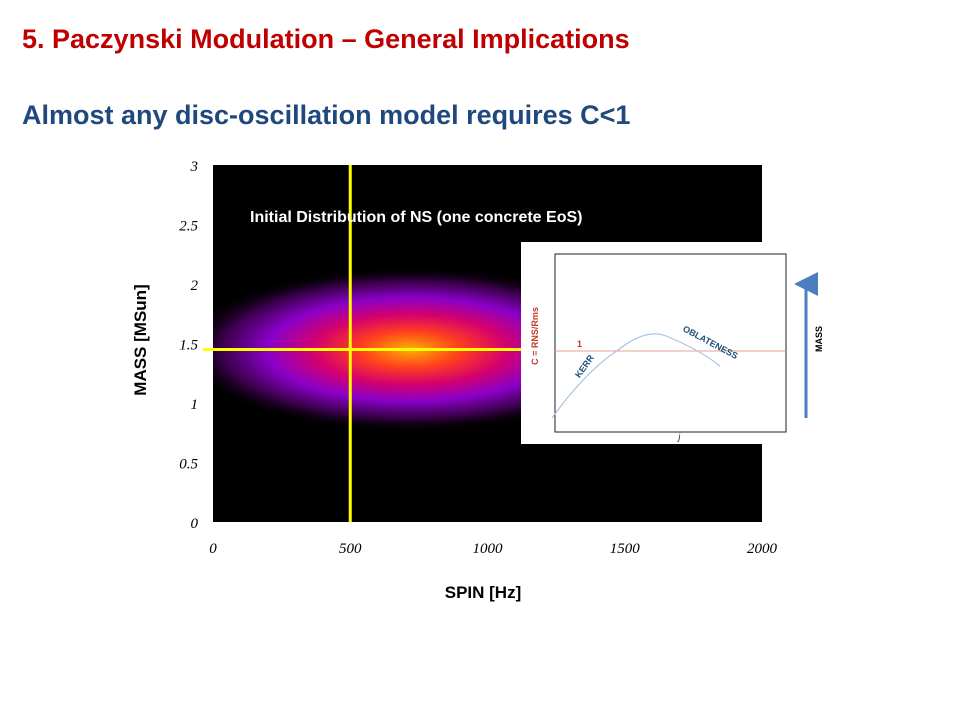  I want to click on y-tick-label: 0.5, so click(188, 465).